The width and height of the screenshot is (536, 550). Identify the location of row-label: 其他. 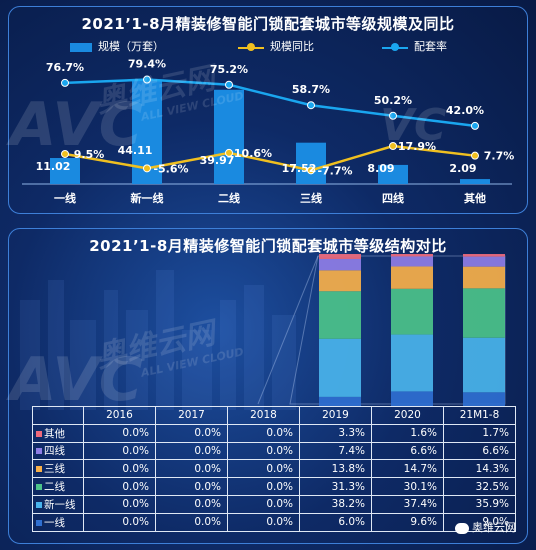
(54, 433).